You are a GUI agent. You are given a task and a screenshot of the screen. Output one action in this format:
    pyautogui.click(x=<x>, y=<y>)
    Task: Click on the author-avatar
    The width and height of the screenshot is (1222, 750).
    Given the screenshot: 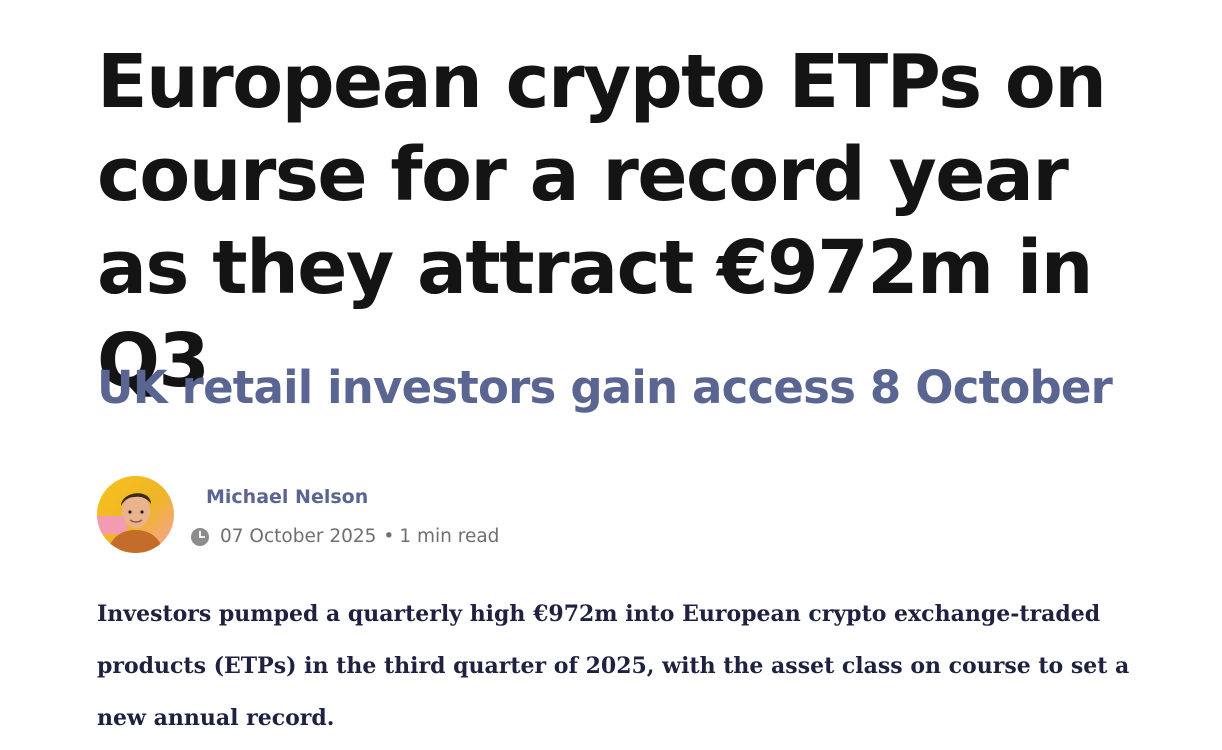 What is the action you would take?
    pyautogui.click(x=135, y=514)
    